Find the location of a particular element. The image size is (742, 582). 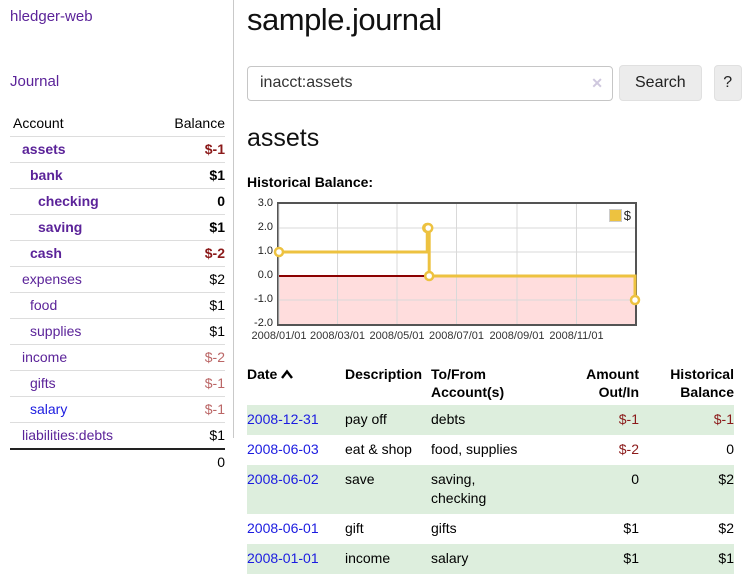

transaction-amount: 0 is located at coordinates (635, 479).